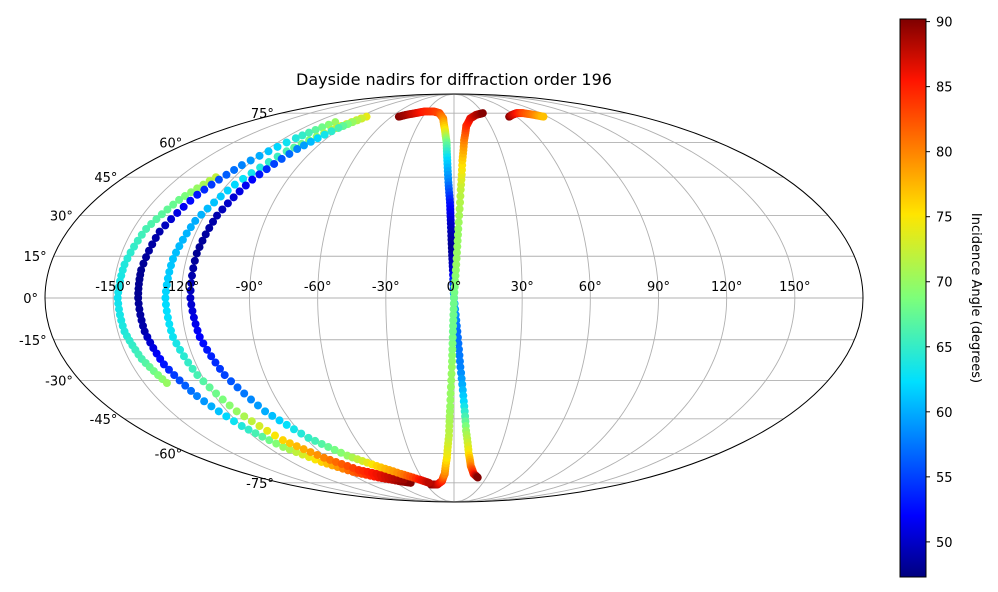 This screenshot has height=592, width=998. I want to click on lat-tick-label: -75°, so click(260, 484).